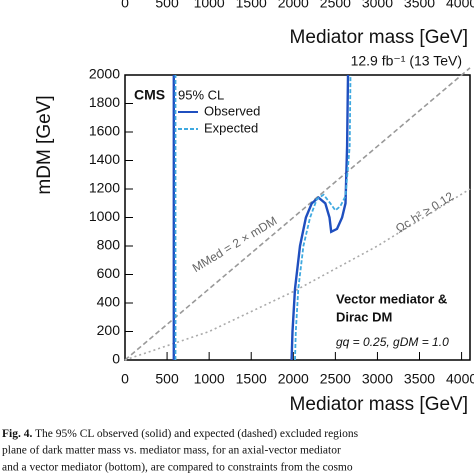  What do you see at coordinates (17, 434) in the screenshot?
I see `caption-label: Fig. 4.` at bounding box center [17, 434].